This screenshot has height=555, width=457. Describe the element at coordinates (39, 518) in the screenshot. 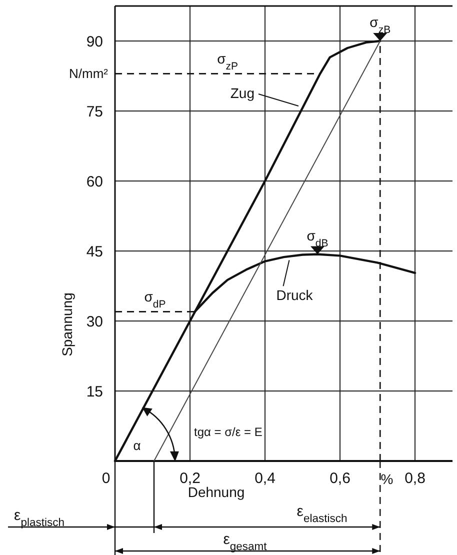

I see `text: ε$_{plastisch}$` at that location.